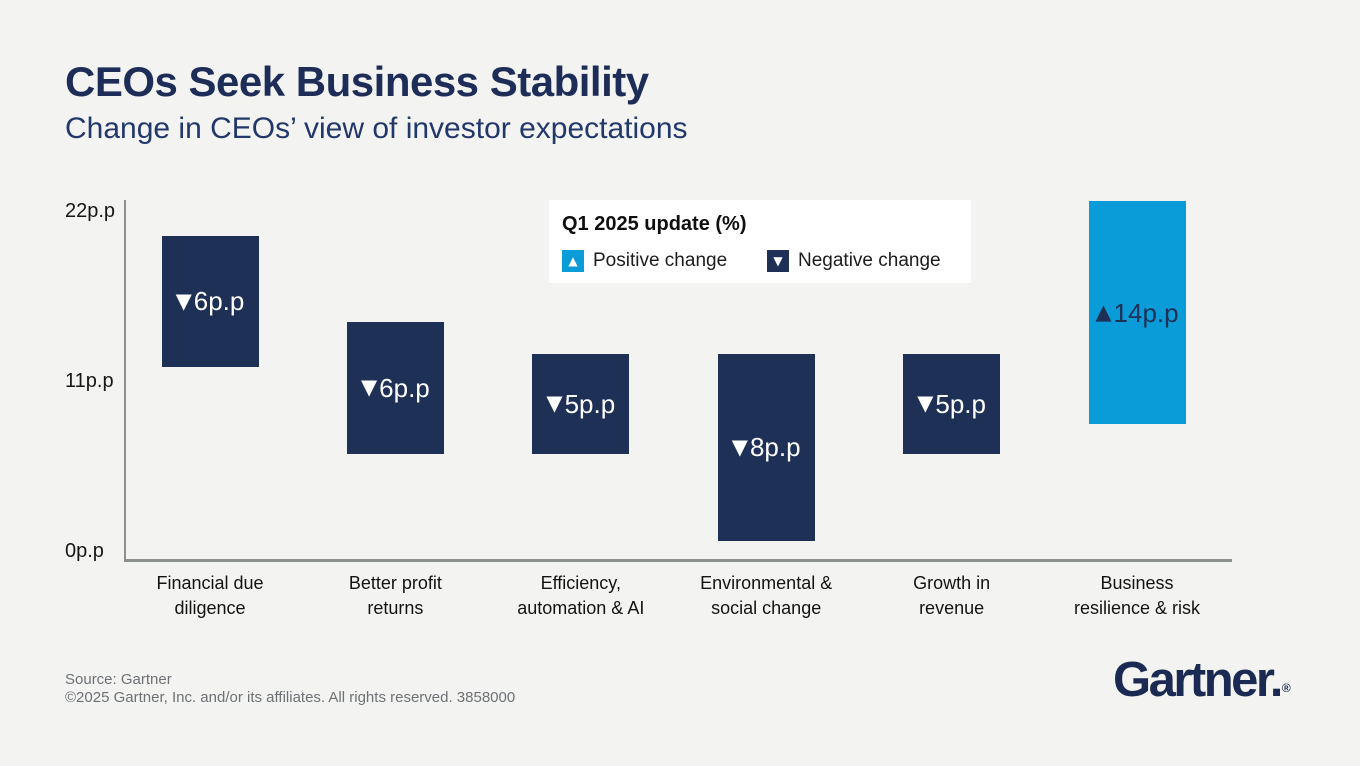  Describe the element at coordinates (118, 679) in the screenshot. I see `source-line-1: Source: Gartner` at that location.